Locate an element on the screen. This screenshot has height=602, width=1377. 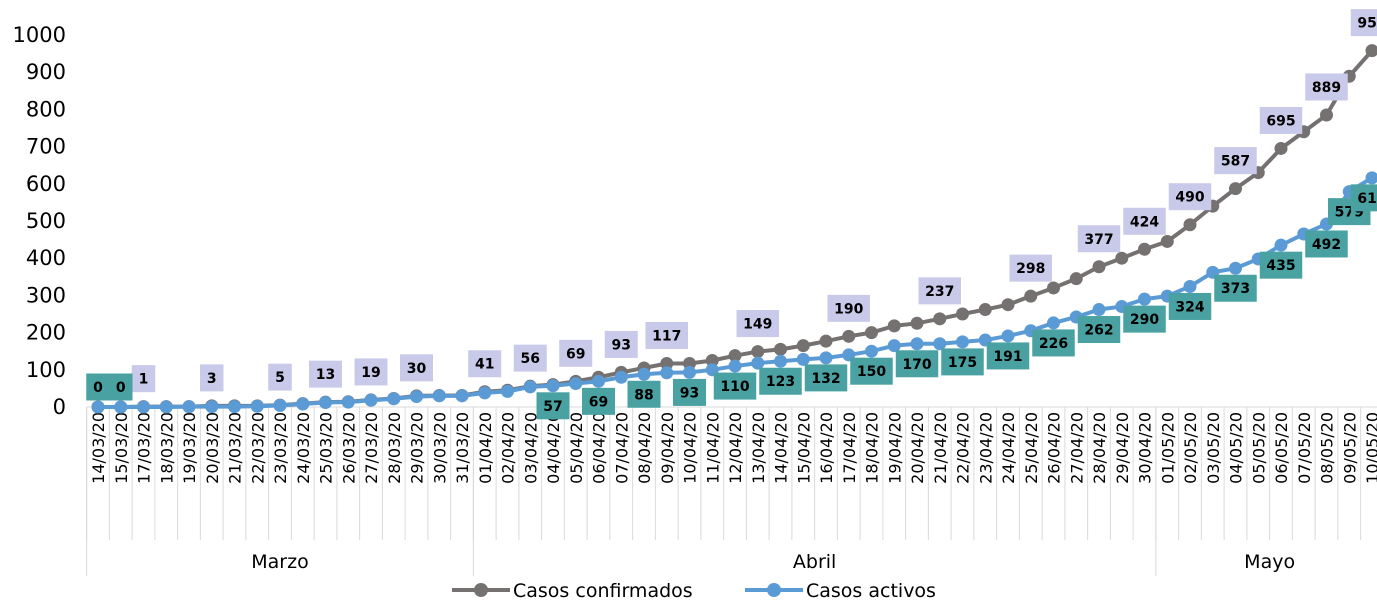
x-tick-label: 22/03/20 is located at coordinates (257, 448).